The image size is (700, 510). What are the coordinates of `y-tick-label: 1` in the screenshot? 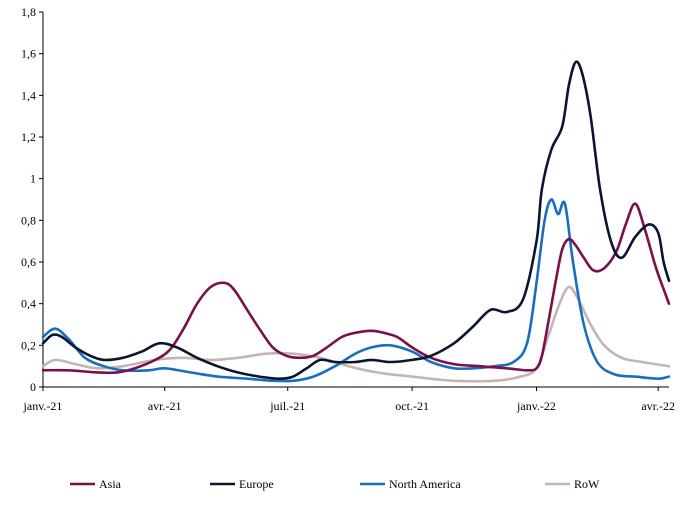 It's located at (33, 179).